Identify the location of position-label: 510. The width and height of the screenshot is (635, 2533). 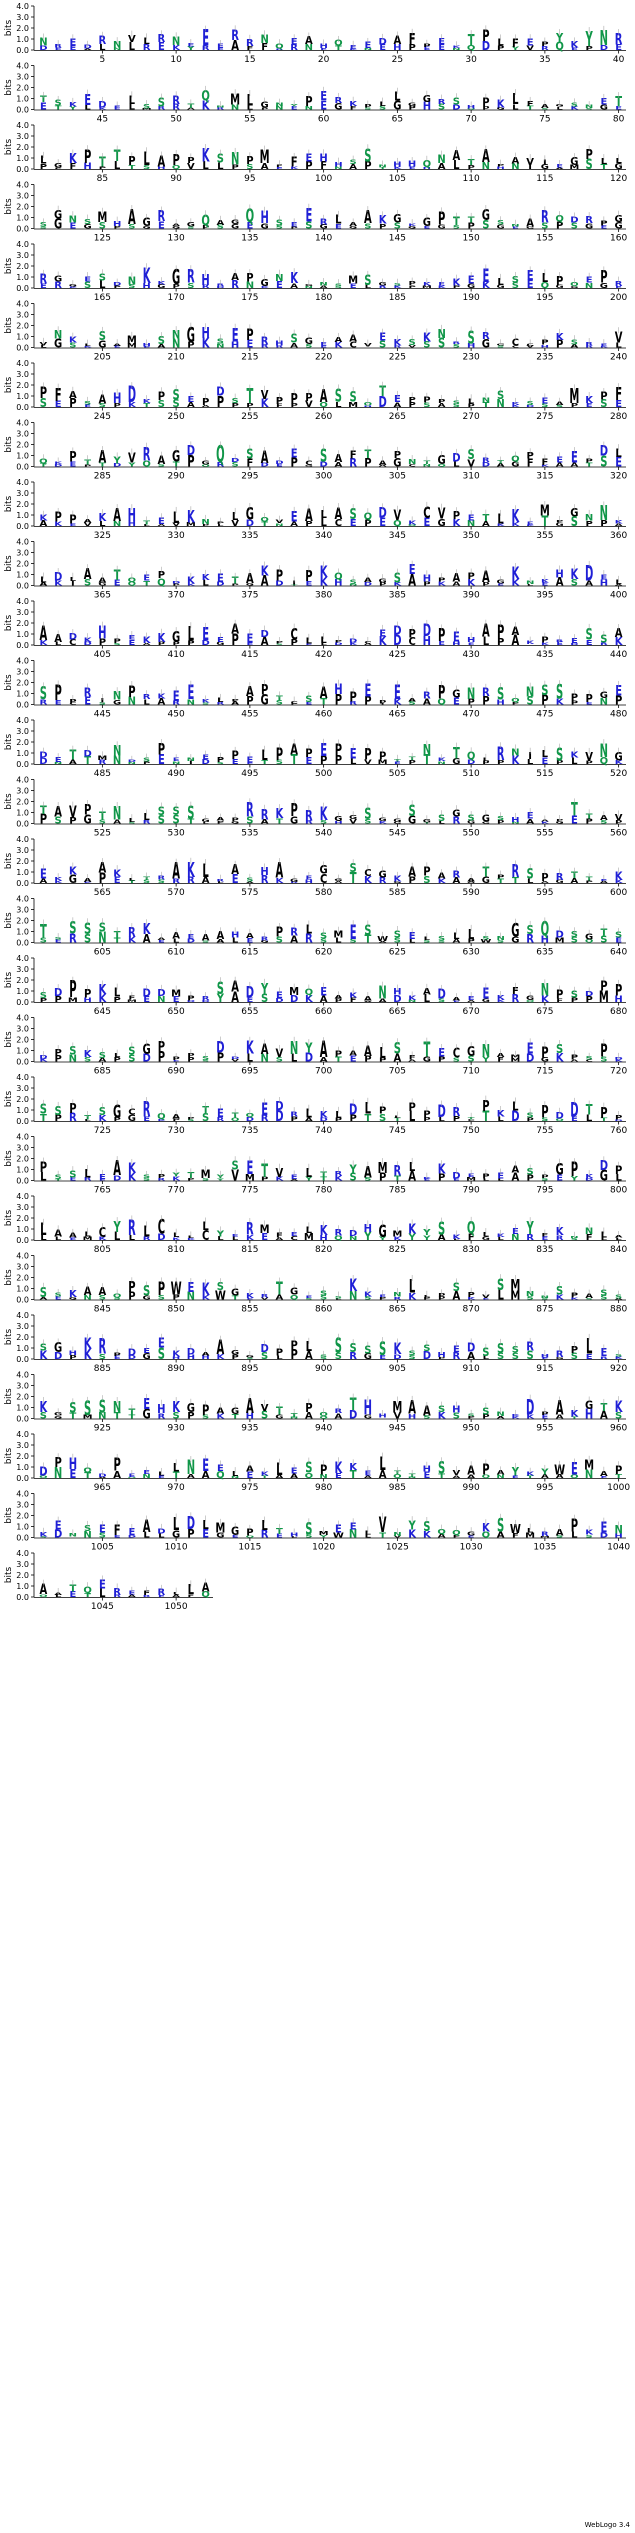
(471, 774).